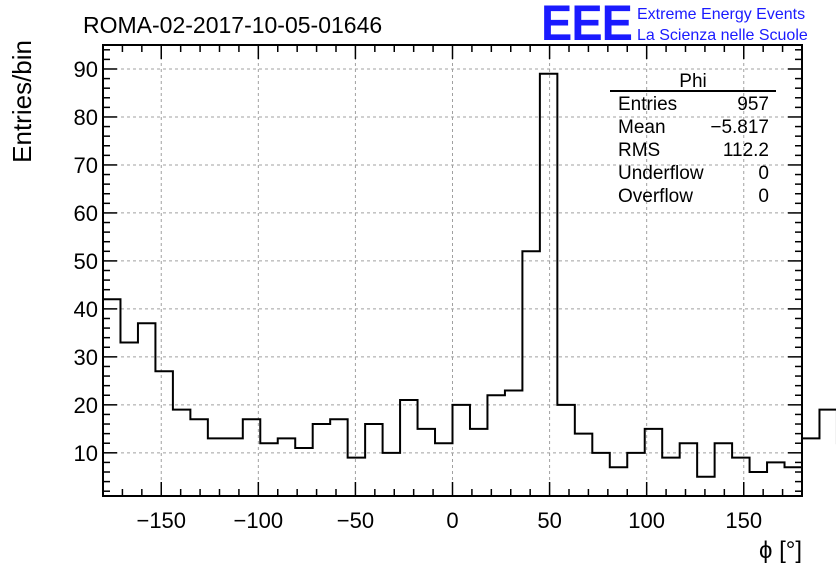  I want to click on x-tick-label: −50, so click(355, 520).